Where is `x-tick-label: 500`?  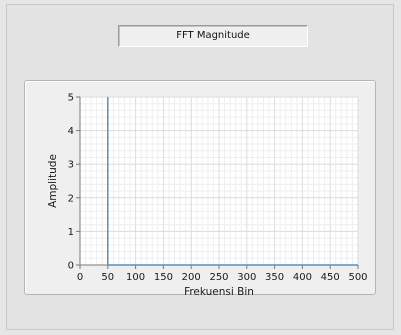
x-tick-label: 500 is located at coordinates (357, 277).